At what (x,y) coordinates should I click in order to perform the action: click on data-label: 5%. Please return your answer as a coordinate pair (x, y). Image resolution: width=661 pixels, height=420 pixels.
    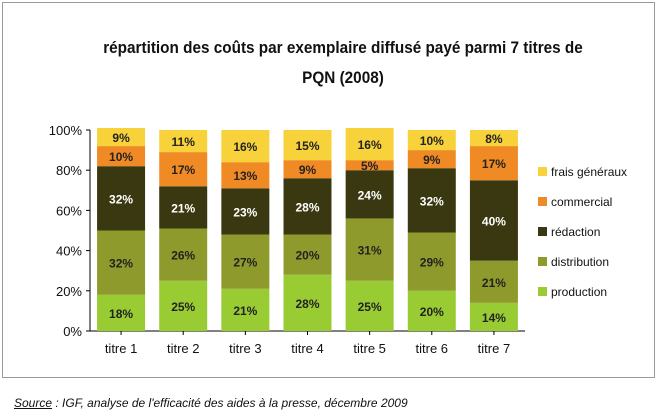
    Looking at the image, I should click on (370, 166).